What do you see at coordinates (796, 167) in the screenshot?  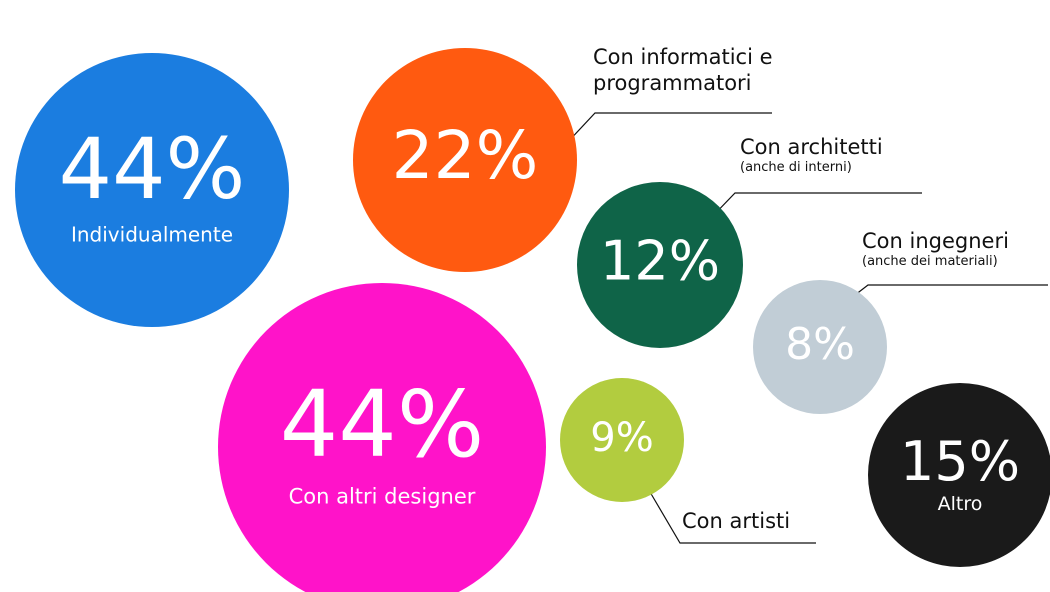 I see `category-note: (anche di interni)` at bounding box center [796, 167].